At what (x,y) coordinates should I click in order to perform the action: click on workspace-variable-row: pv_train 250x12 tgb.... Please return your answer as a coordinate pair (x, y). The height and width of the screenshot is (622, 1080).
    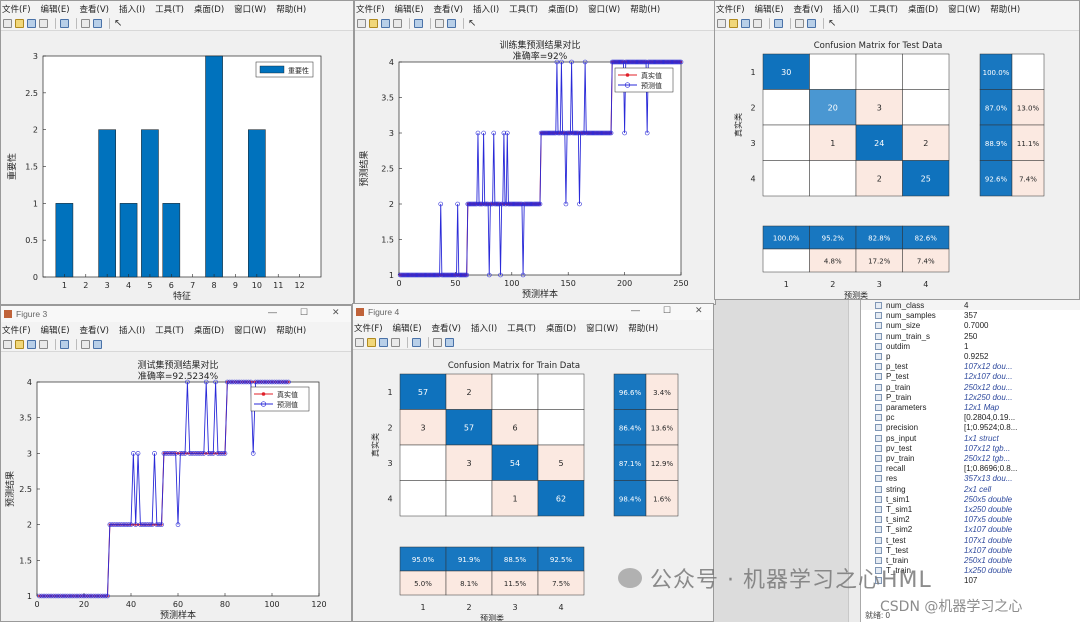
    Looking at the image, I should click on (970, 459).